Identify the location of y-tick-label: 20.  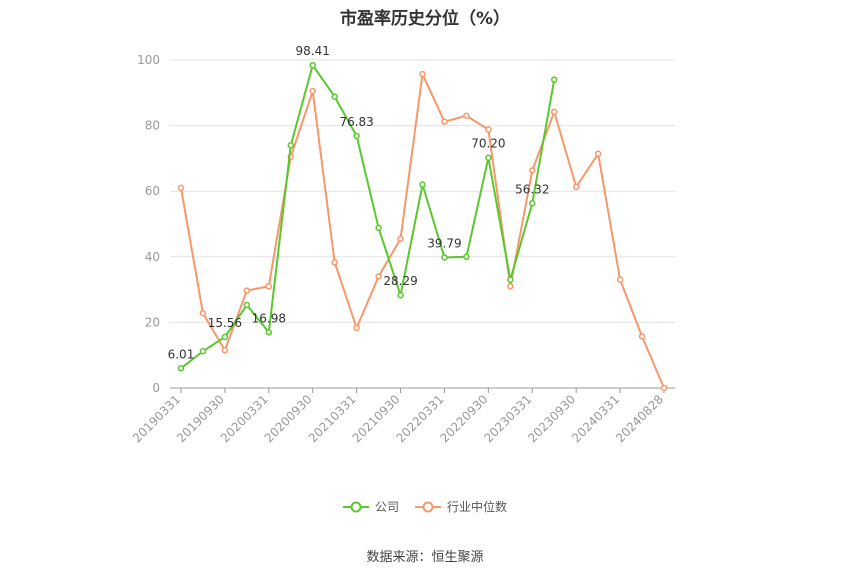
(152, 322).